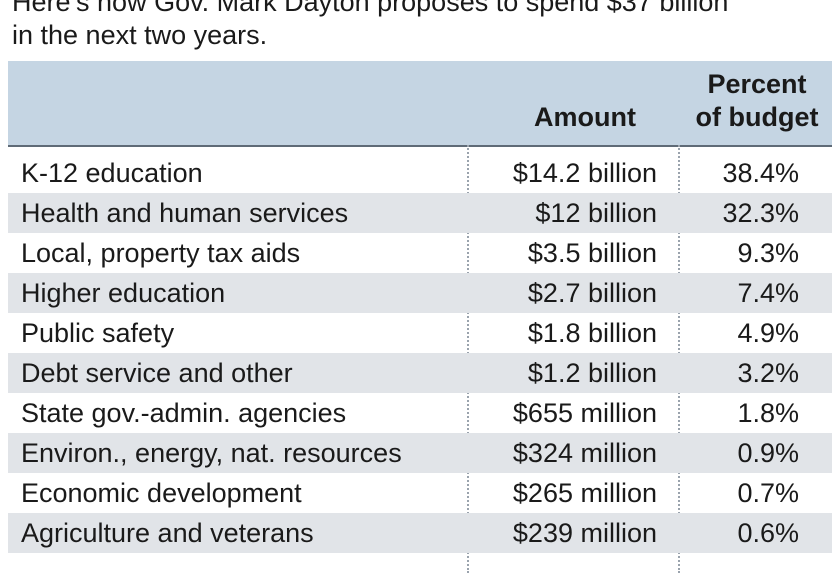 The image size is (840, 573). I want to click on row-percent: 9.3%, so click(768, 253).